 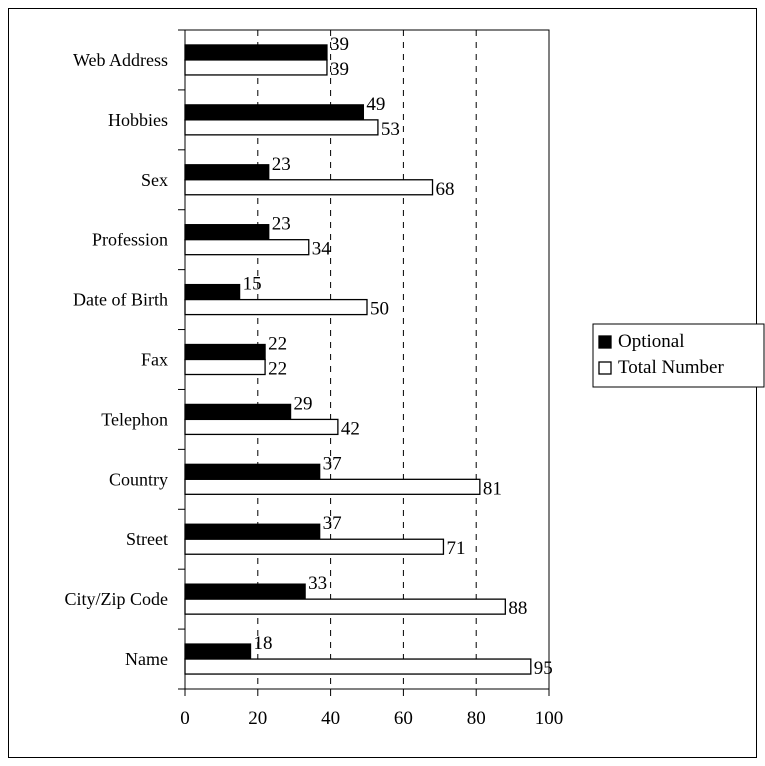 I want to click on data-label: 81, so click(x=492, y=488).